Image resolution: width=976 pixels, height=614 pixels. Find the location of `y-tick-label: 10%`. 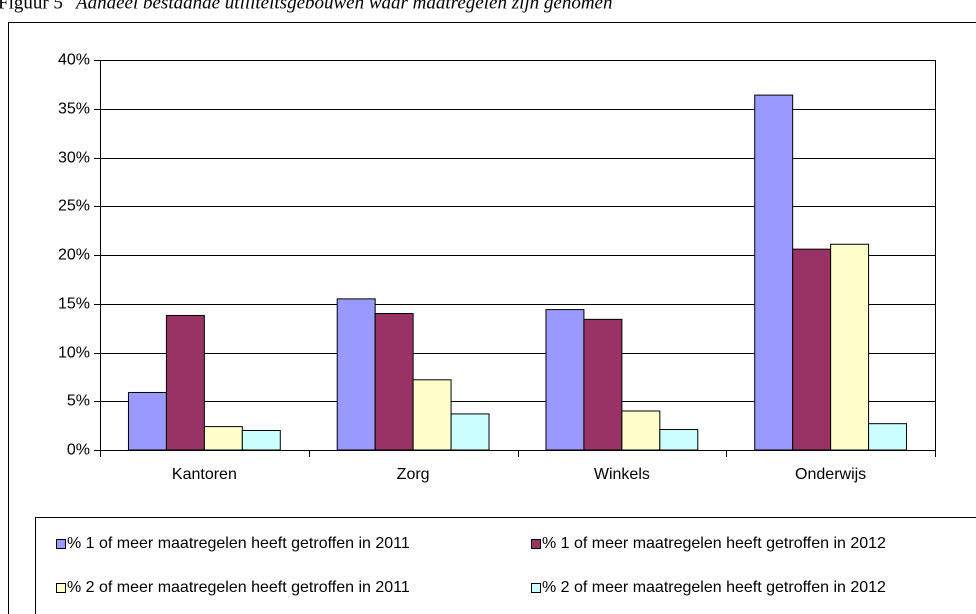

y-tick-label: 10% is located at coordinates (74, 353).